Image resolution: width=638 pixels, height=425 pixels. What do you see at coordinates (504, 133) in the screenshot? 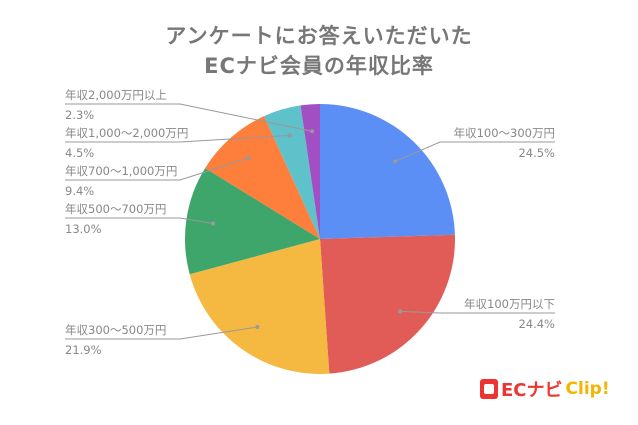
I see `slice-label: 年収100～300万円` at bounding box center [504, 133].